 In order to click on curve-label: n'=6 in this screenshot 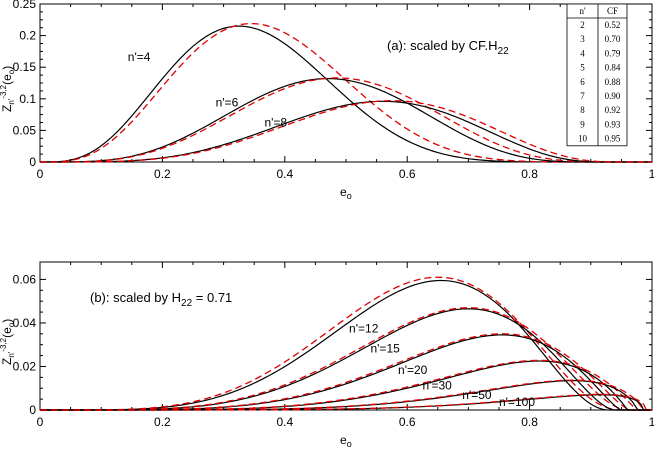, I will do `click(227, 102)`.